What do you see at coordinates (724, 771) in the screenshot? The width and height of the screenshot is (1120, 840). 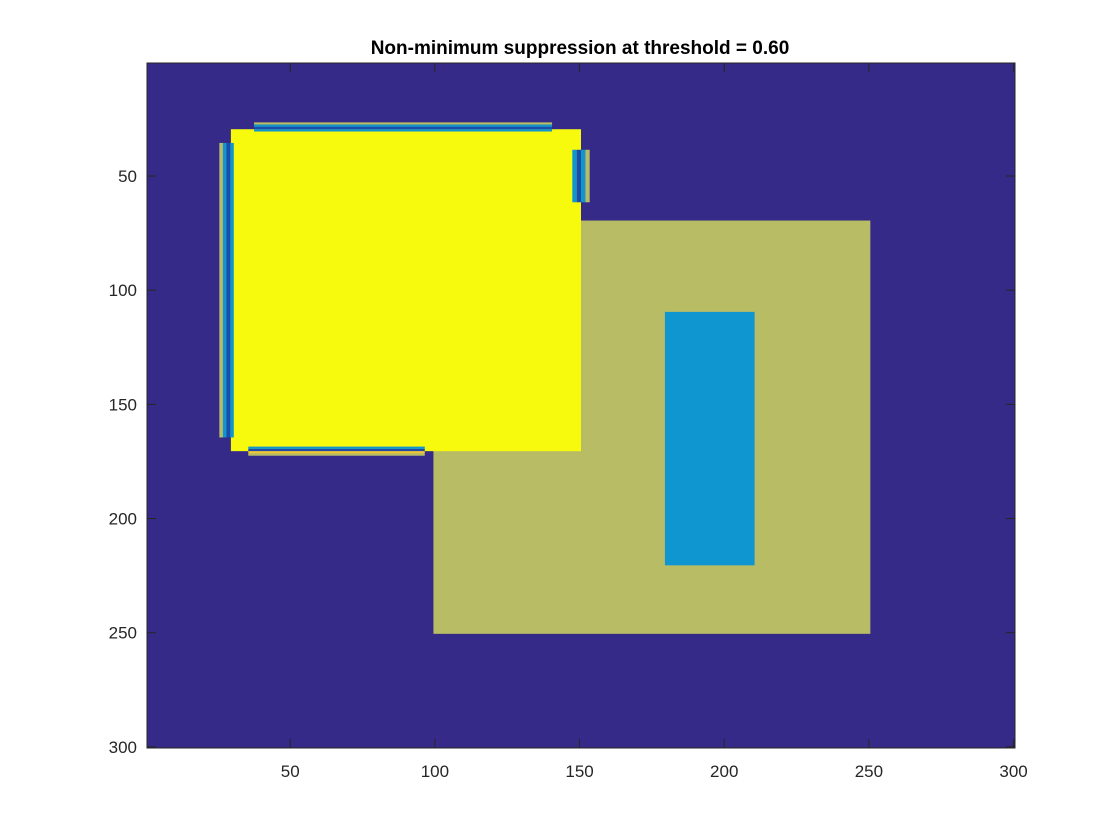 I see `x-tick-label: 200` at bounding box center [724, 771].